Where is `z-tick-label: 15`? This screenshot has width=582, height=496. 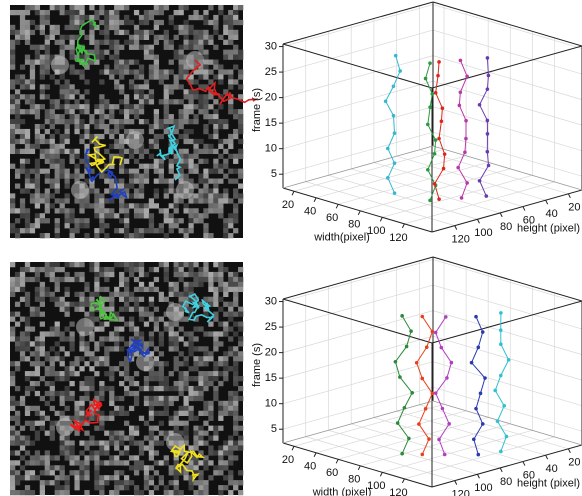 z-tick-label: 15 is located at coordinates (271, 378).